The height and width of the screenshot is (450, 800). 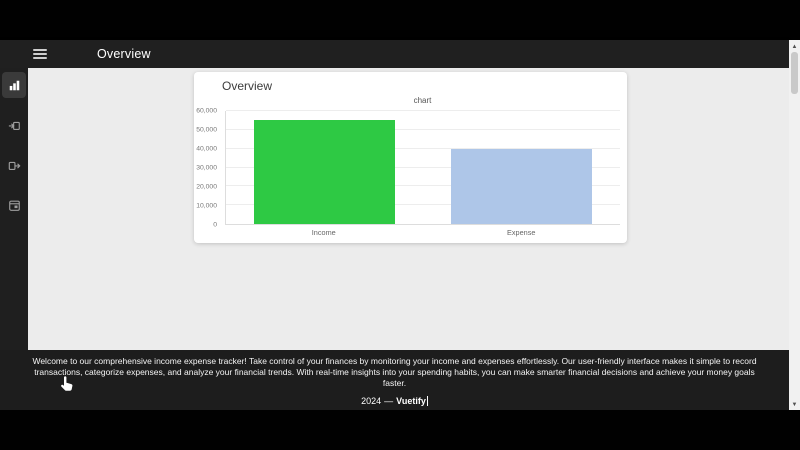 What do you see at coordinates (206, 149) in the screenshot?
I see `y-tick-label: 40,000` at bounding box center [206, 149].